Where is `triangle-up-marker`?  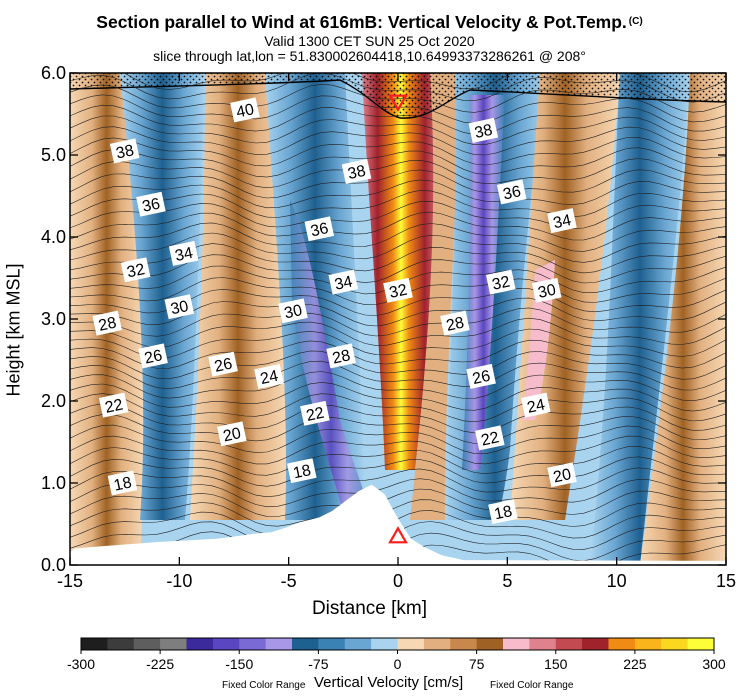
triangle-up-marker is located at coordinates (398, 535).